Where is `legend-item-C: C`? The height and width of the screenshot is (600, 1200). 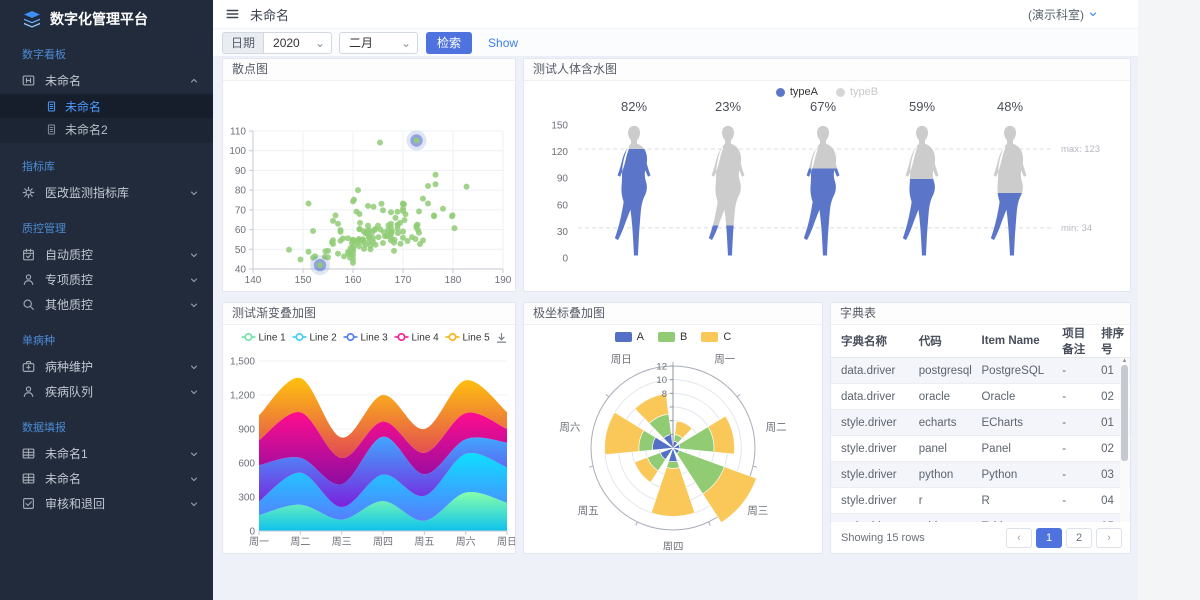 legend-item-C: C is located at coordinates (716, 337).